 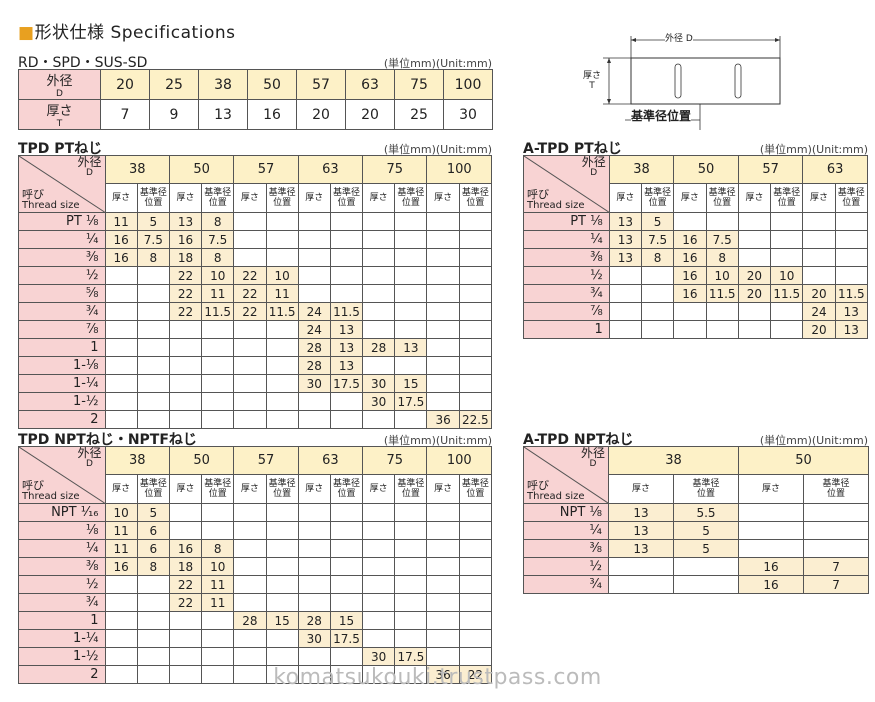 I want to click on thread-size-cell: 1-⅛, so click(x=62, y=365).